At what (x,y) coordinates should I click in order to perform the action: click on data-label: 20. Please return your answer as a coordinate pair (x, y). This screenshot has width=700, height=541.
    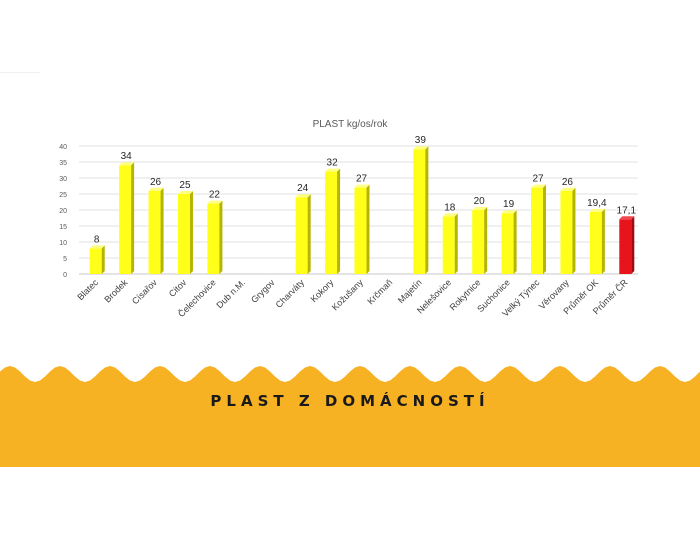
    Looking at the image, I should click on (480, 201).